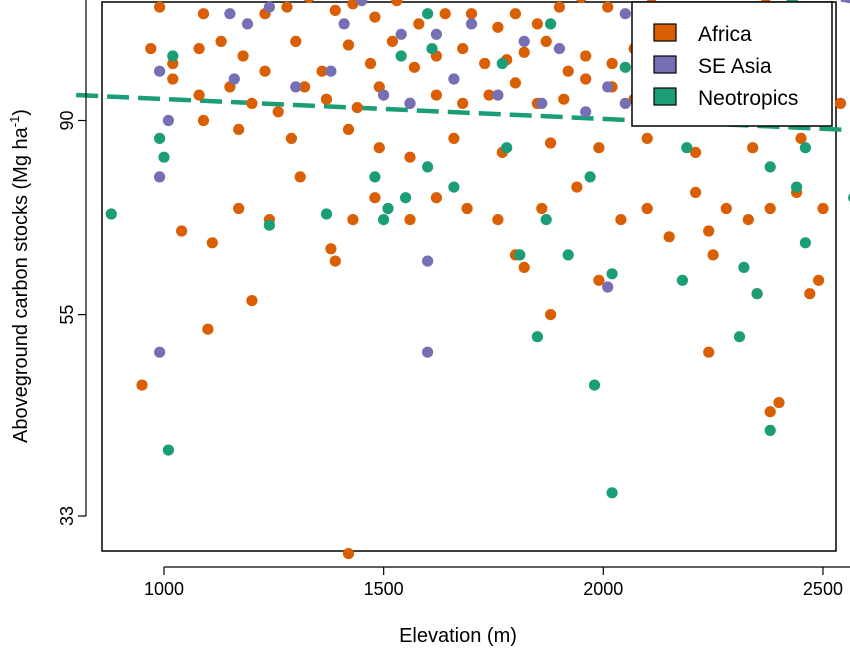 Image resolution: width=850 pixels, height=648 pixels. I want to click on y-axis-title-close: ), so click(21, 112).